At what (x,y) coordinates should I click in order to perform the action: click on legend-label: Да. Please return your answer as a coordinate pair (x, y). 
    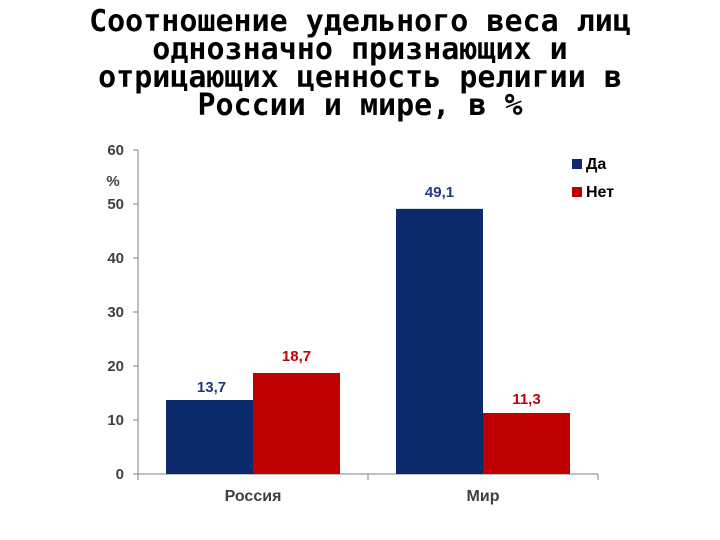
    Looking at the image, I should click on (596, 164).